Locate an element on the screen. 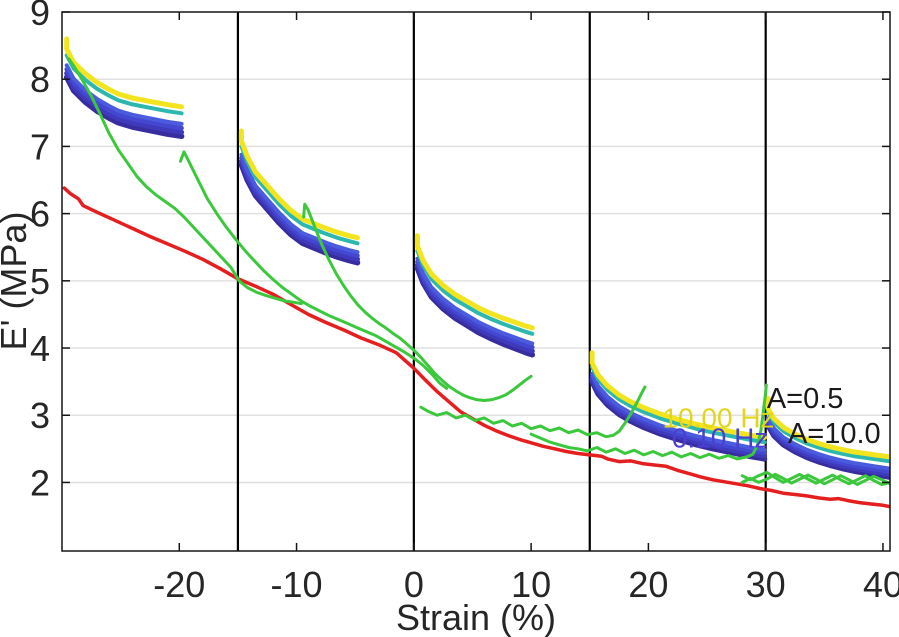 The height and width of the screenshot is (637, 899). bundle-4-line-f2 is located at coordinates (678, 415).